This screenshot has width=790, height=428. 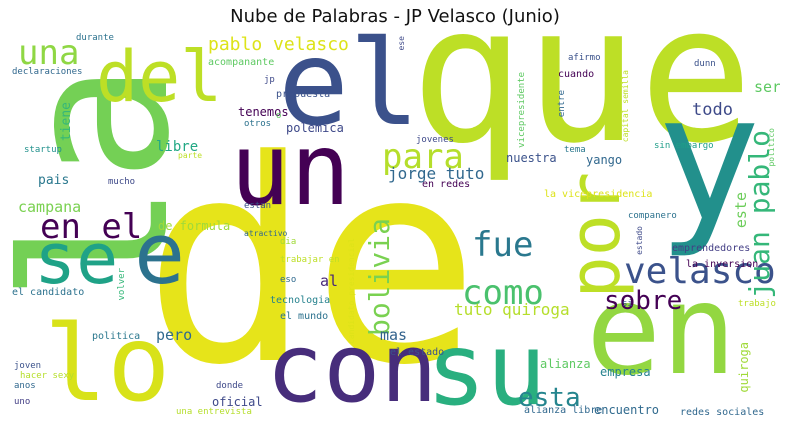 What do you see at coordinates (288, 280) in the screenshot?
I see `word-eso: eso` at bounding box center [288, 280].